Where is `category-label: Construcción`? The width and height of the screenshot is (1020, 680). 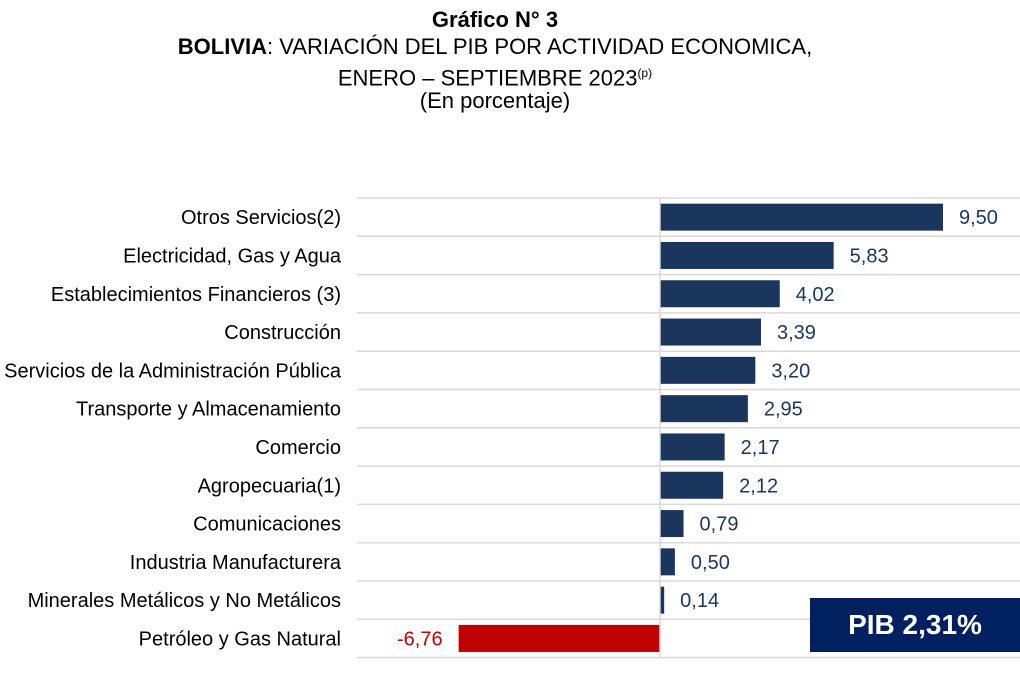 category-label: Construcción is located at coordinates (282, 333).